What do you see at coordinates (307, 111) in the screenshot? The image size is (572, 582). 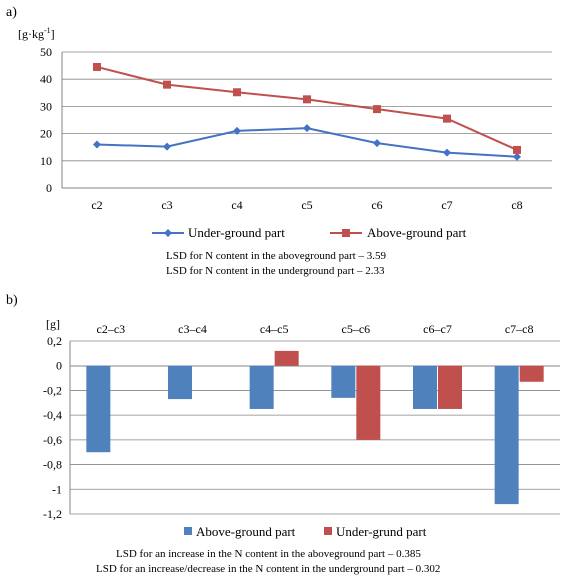 I see `panel-a-series` at bounding box center [307, 111].